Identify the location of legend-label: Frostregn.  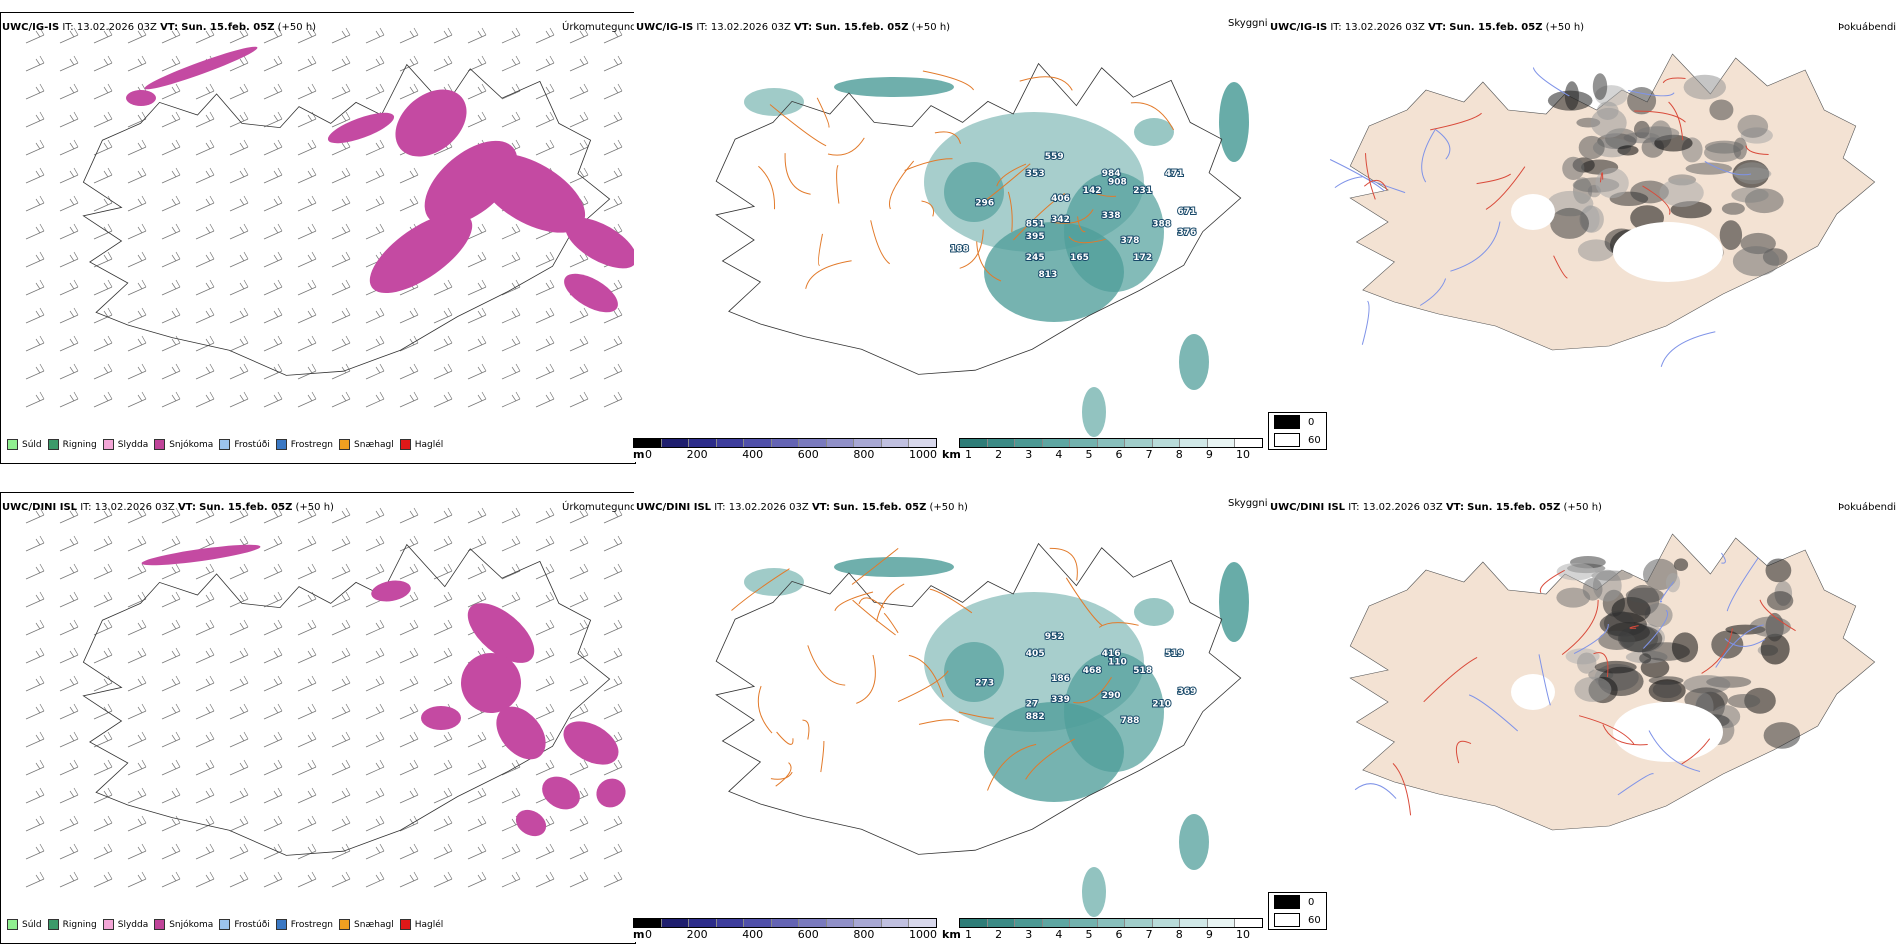
(312, 924).